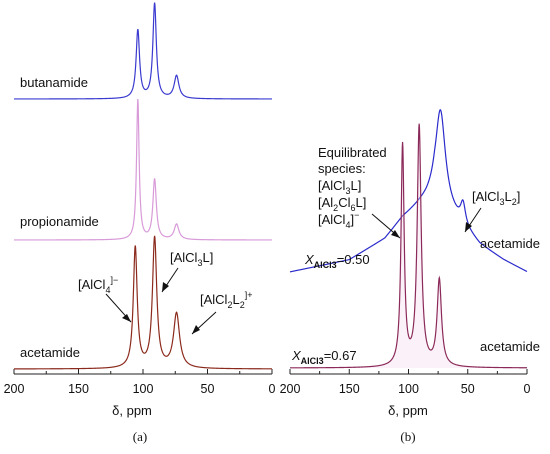  I want to click on annotation-species-alcl4: [AlCl4]−, so click(338, 220).